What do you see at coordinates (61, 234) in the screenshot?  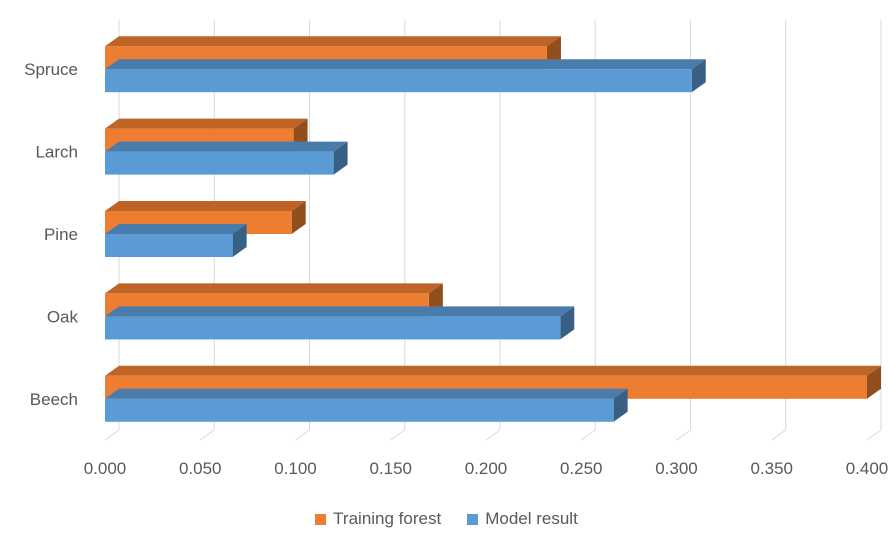 I see `category-label-pine: Pine` at bounding box center [61, 234].